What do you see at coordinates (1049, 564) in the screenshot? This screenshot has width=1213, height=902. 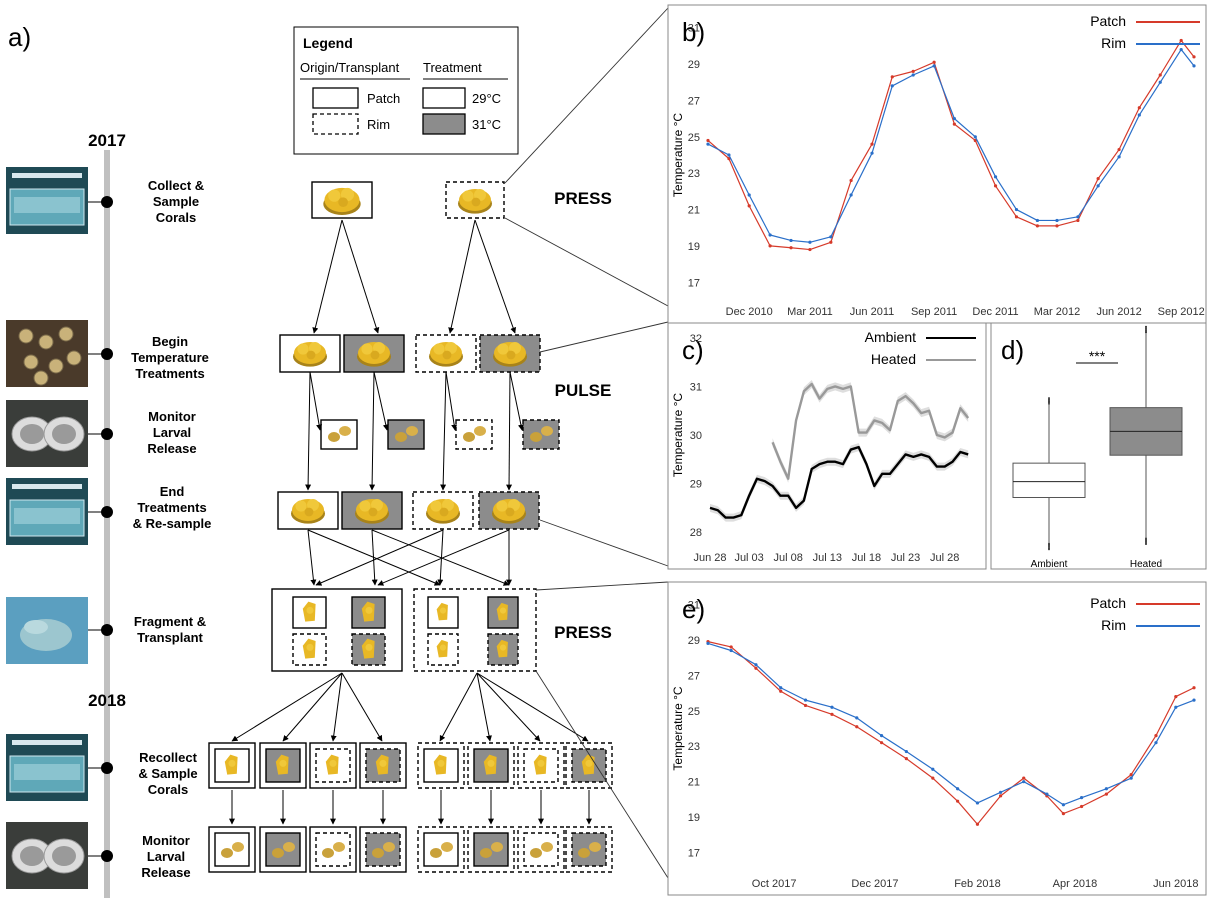 I see `x-category-label: Ambient` at bounding box center [1049, 564].